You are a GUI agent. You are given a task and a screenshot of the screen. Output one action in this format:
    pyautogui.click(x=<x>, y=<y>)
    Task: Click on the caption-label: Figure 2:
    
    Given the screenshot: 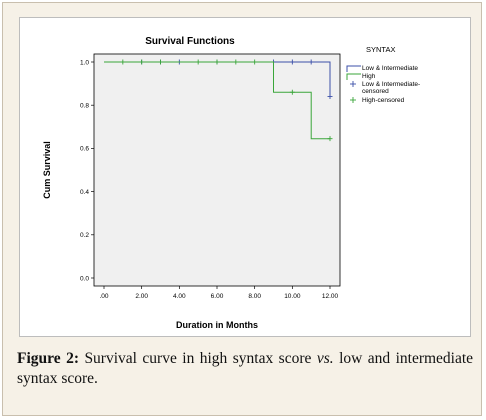 What is the action you would take?
    pyautogui.click(x=48, y=358)
    